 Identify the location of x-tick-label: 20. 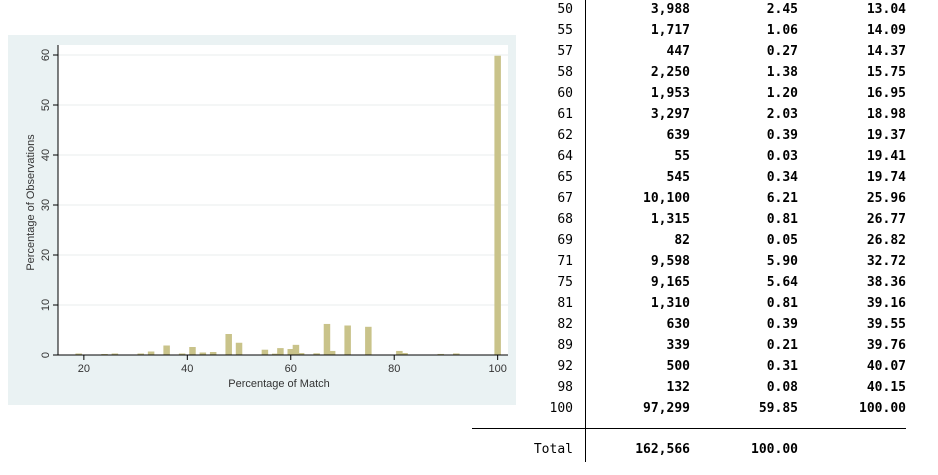
(84, 369).